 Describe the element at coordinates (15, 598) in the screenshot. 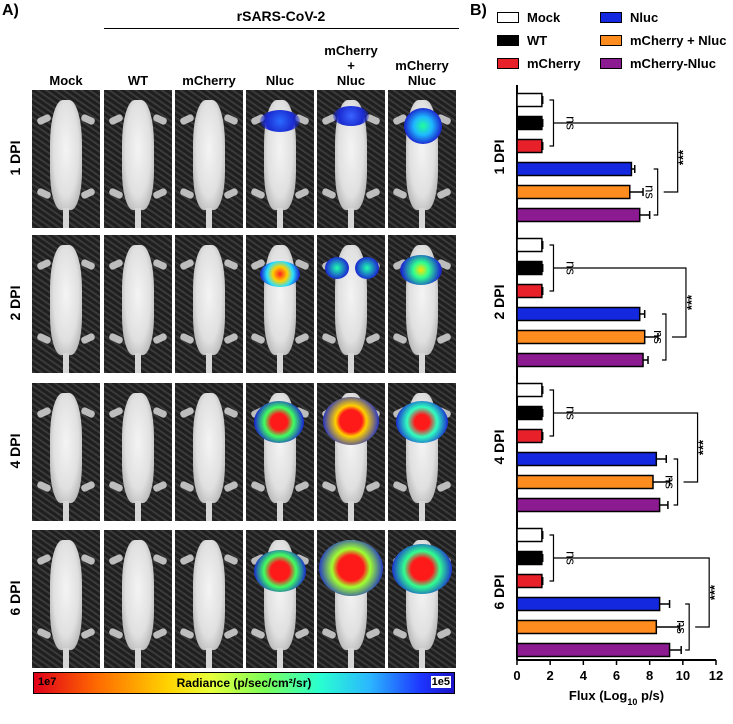

I see `row-label: 6 DPI` at that location.